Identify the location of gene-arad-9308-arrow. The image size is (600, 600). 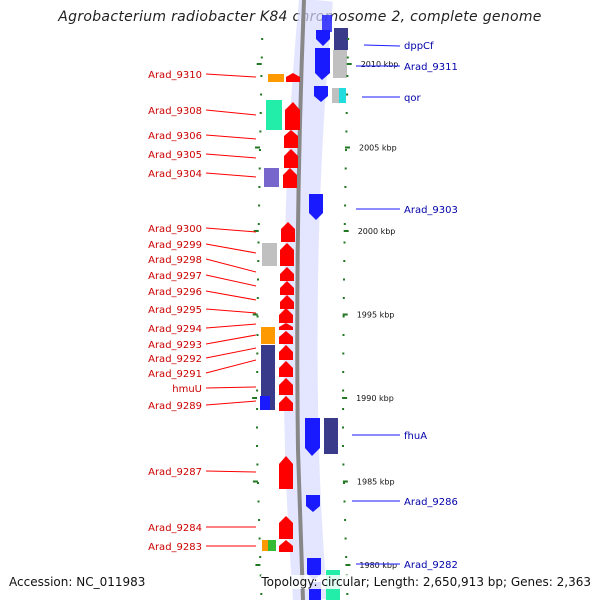
(292, 116).